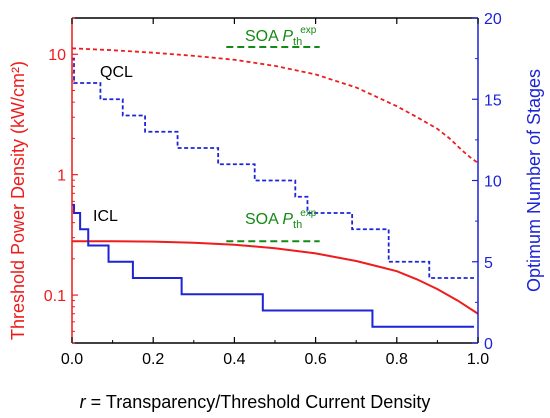  What do you see at coordinates (478, 359) in the screenshot?
I see `x-tick-label-5: 1.0` at bounding box center [478, 359].